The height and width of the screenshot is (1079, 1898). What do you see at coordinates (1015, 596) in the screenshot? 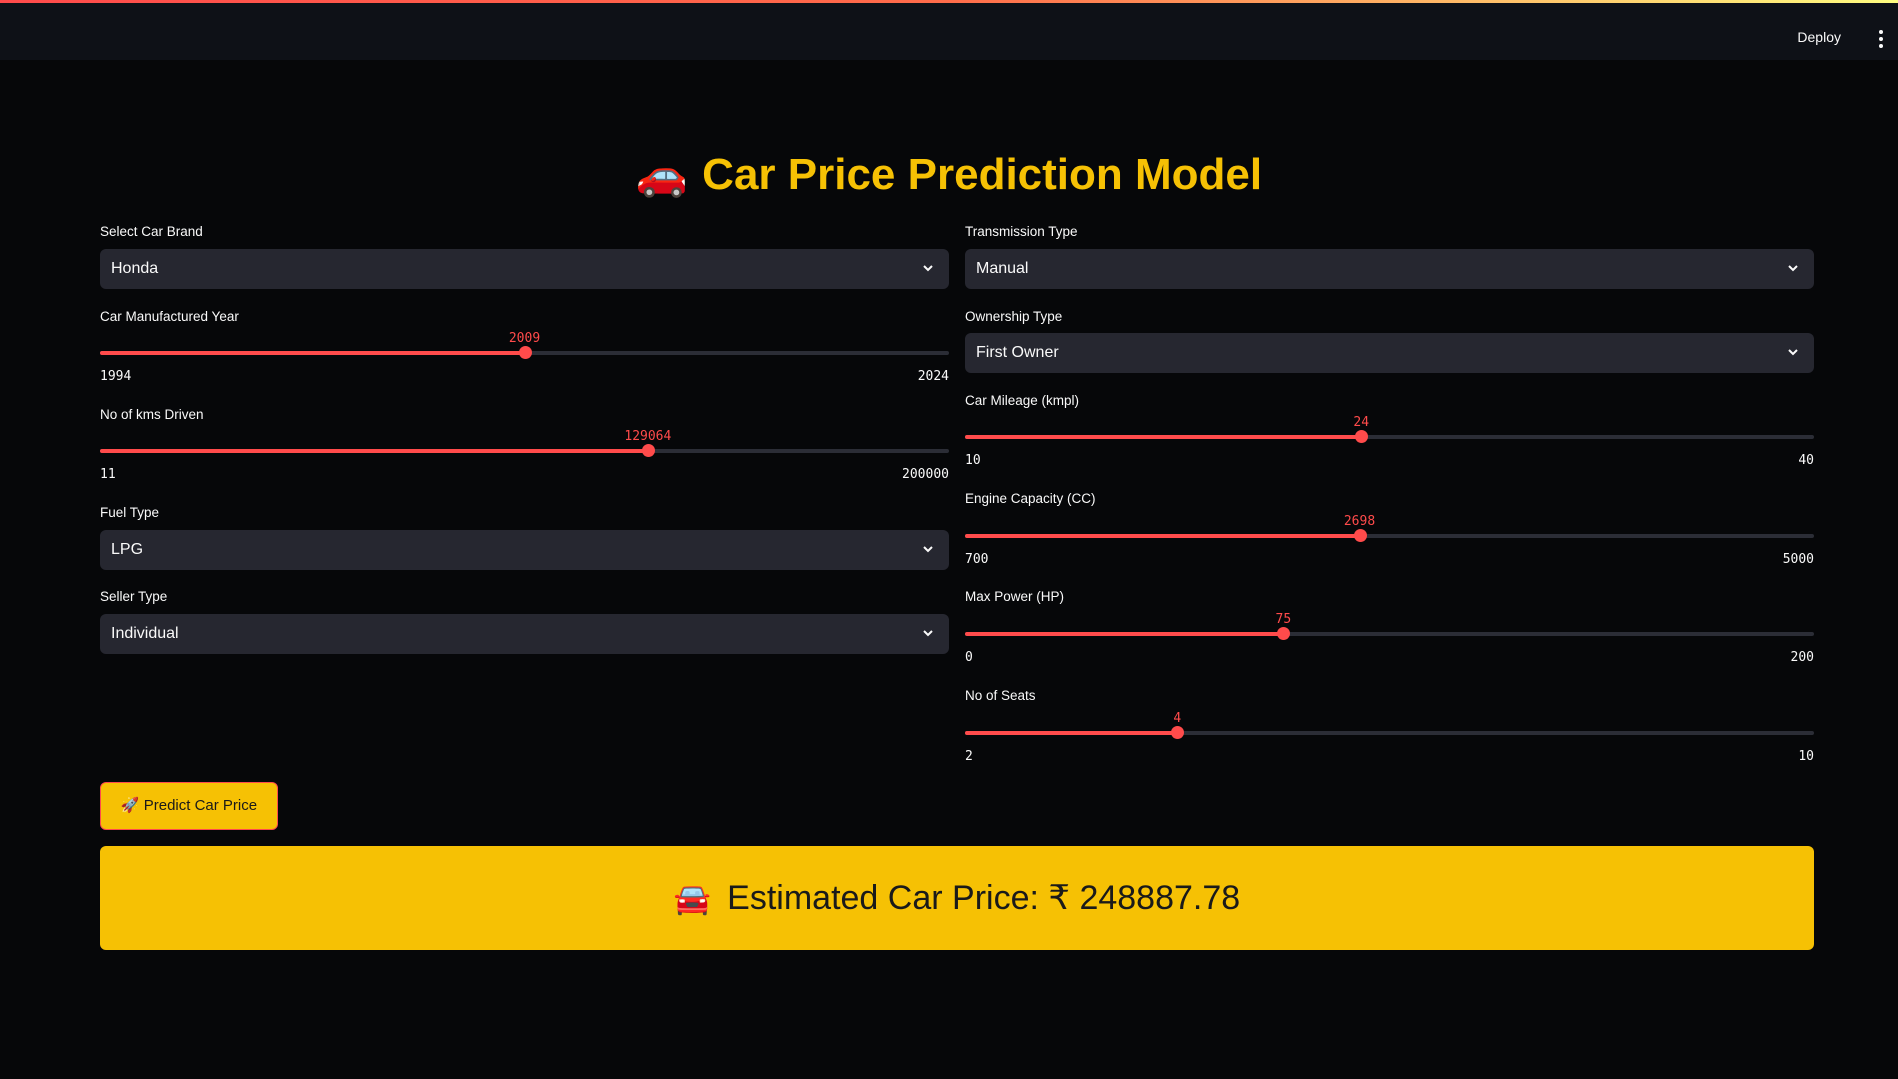
I see `power-label: Max Power (HP)` at bounding box center [1015, 596].